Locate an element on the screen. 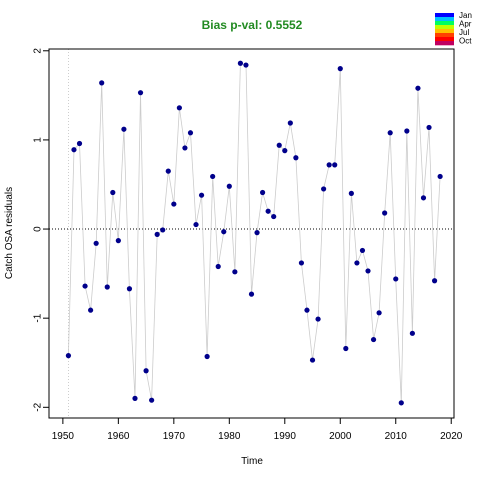 The image size is (480, 480). y-axis: -2 -1 0 1 2 is located at coordinates (41, 230).